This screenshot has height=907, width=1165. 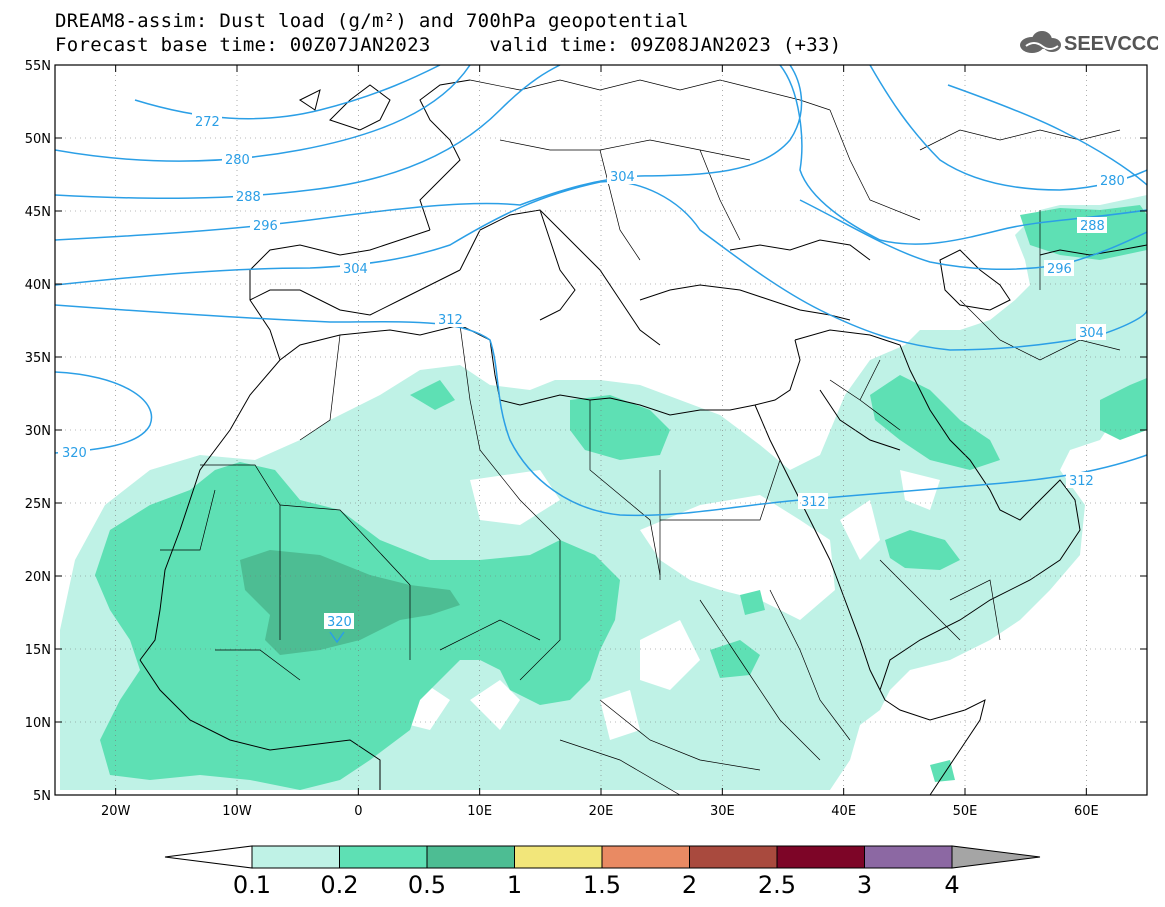 I want to click on lat-tick-label: 40N, so click(x=38, y=285).